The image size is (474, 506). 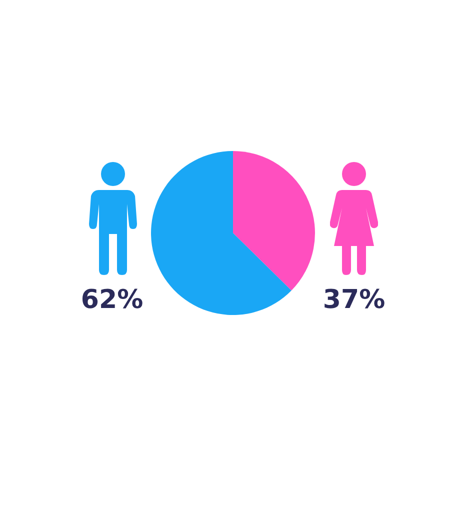 What do you see at coordinates (112, 299) in the screenshot?
I see `data-label: 62%` at bounding box center [112, 299].